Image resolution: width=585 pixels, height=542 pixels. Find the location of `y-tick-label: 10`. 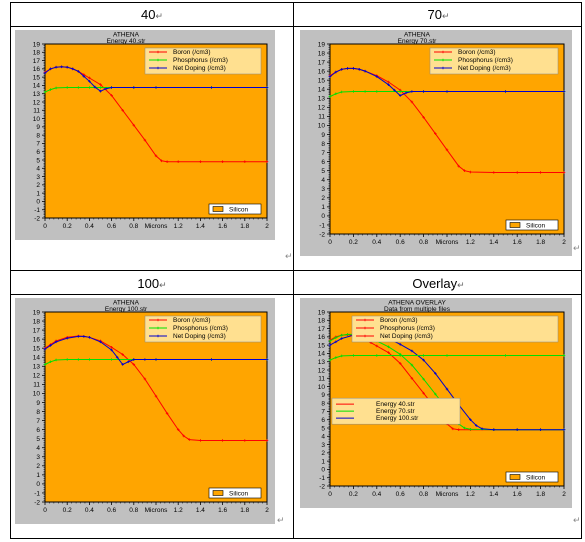

y-tick-label: 10 is located at coordinates (322, 126).